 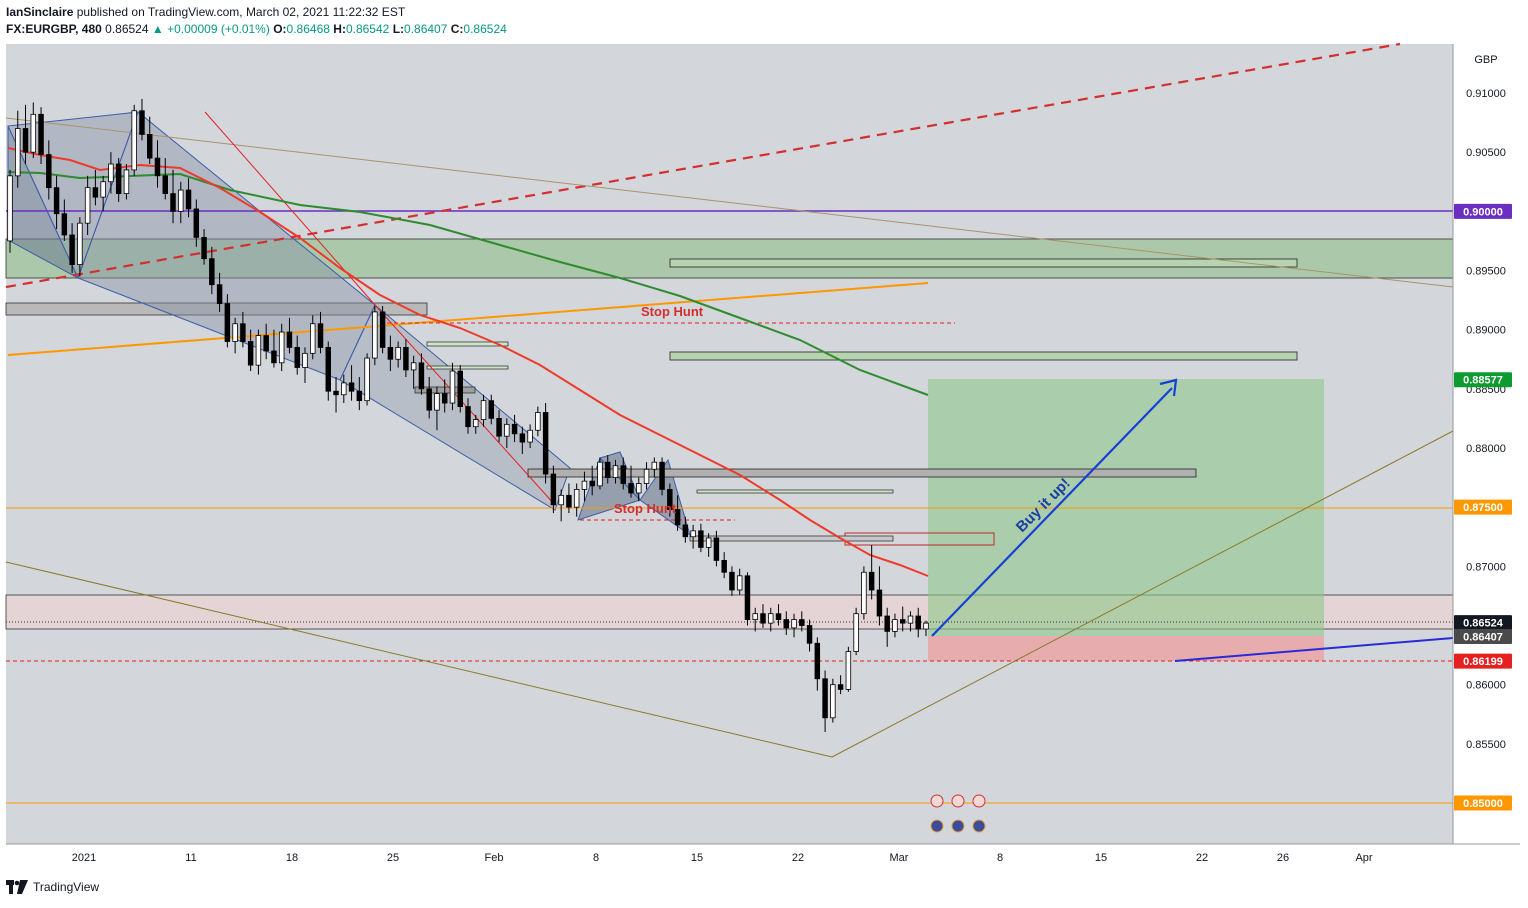 I want to click on tradingview-logo-icon, so click(x=17, y=887).